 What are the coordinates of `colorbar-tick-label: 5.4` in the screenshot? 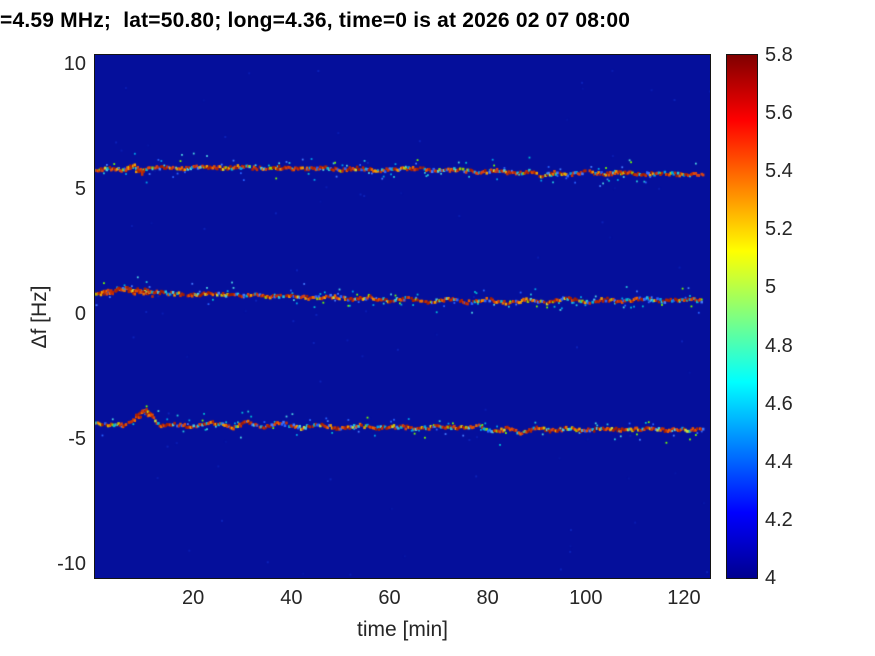 It's located at (779, 171).